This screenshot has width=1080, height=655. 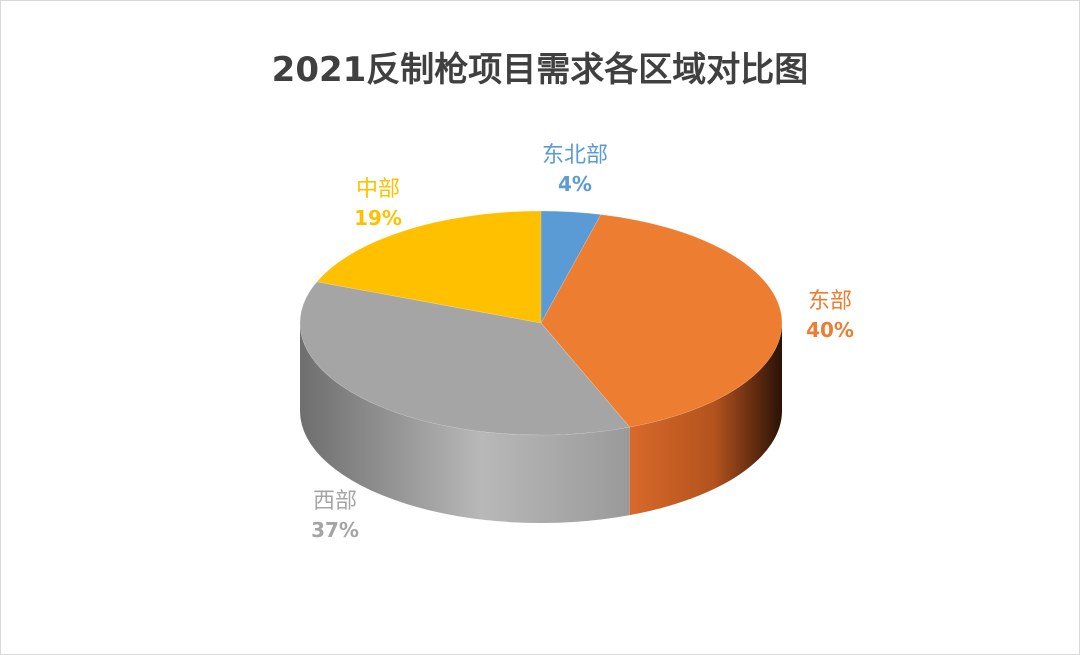 I want to click on label-central-pct: 19%, so click(x=378, y=217).